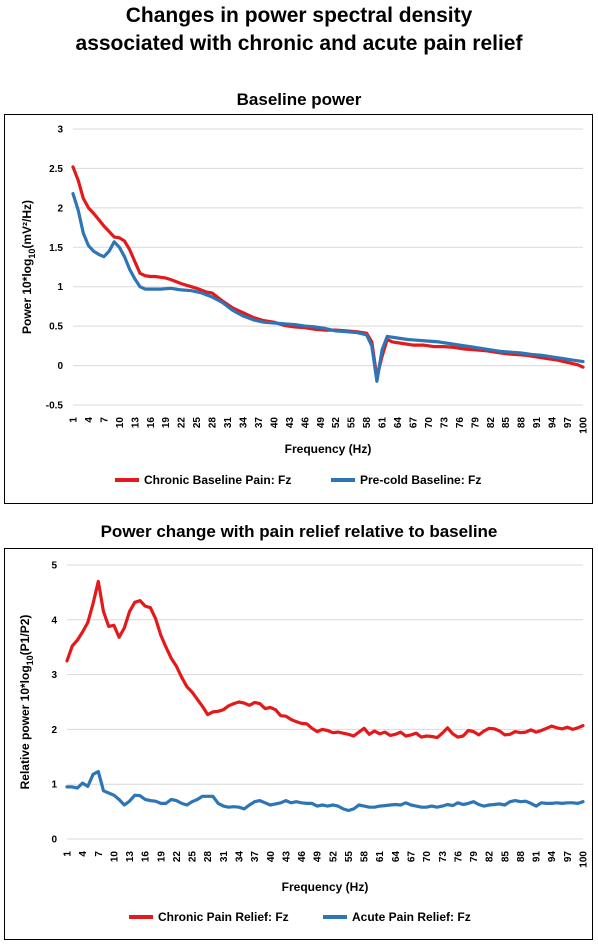 Image resolution: width=598 pixels, height=944 pixels. Describe the element at coordinates (217, 480) in the screenshot. I see `legend-label-1: Chronic Baseline Pain: Fz` at that location.